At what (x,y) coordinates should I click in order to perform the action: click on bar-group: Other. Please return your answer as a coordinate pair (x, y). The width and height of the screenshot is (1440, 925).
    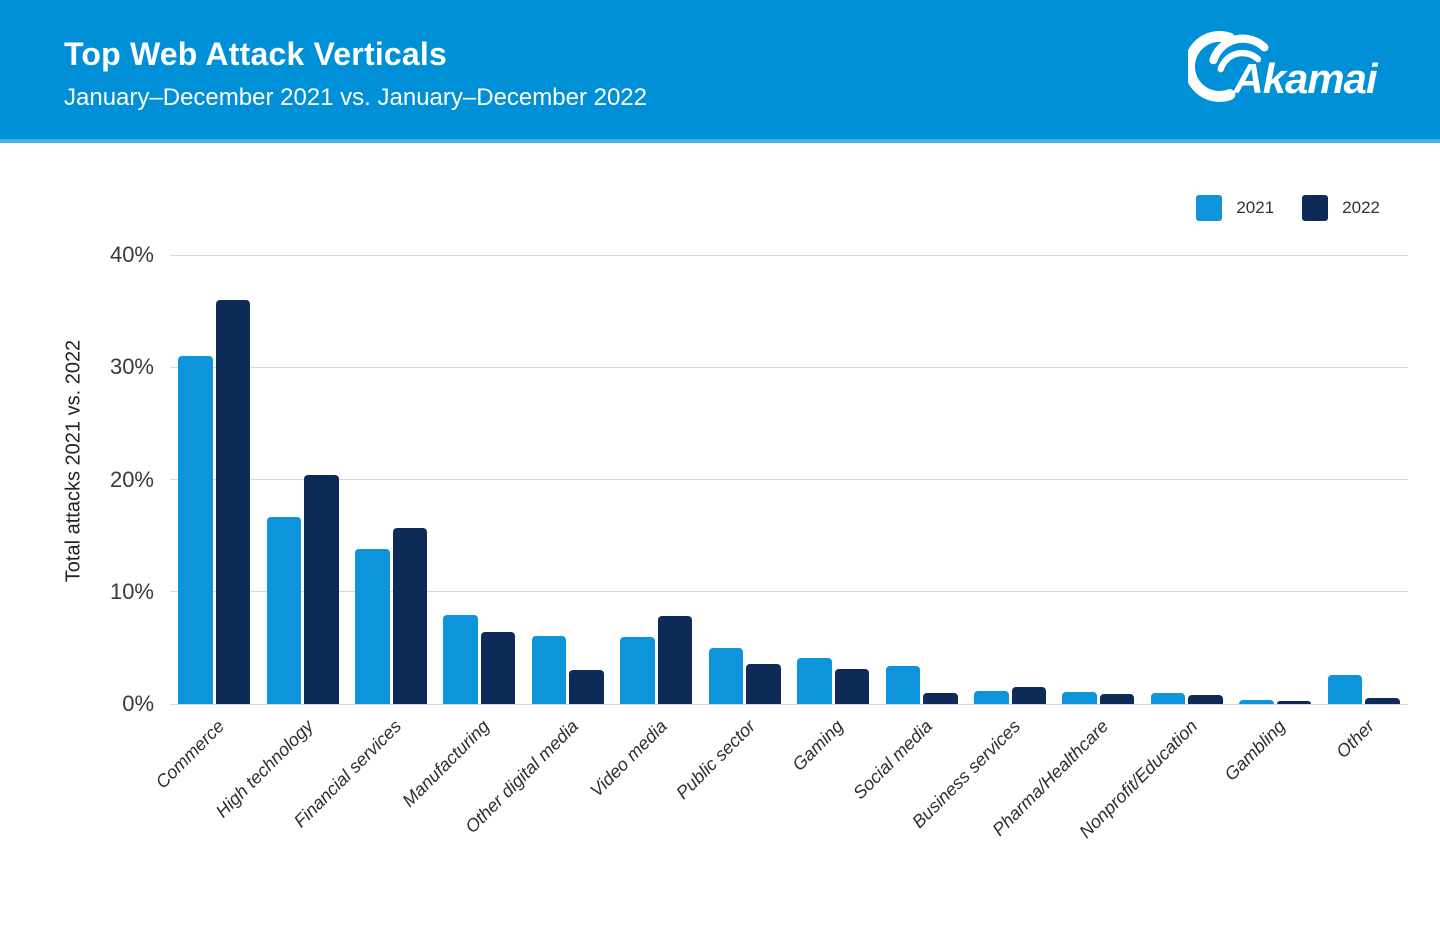
    Looking at the image, I should click on (1363, 508).